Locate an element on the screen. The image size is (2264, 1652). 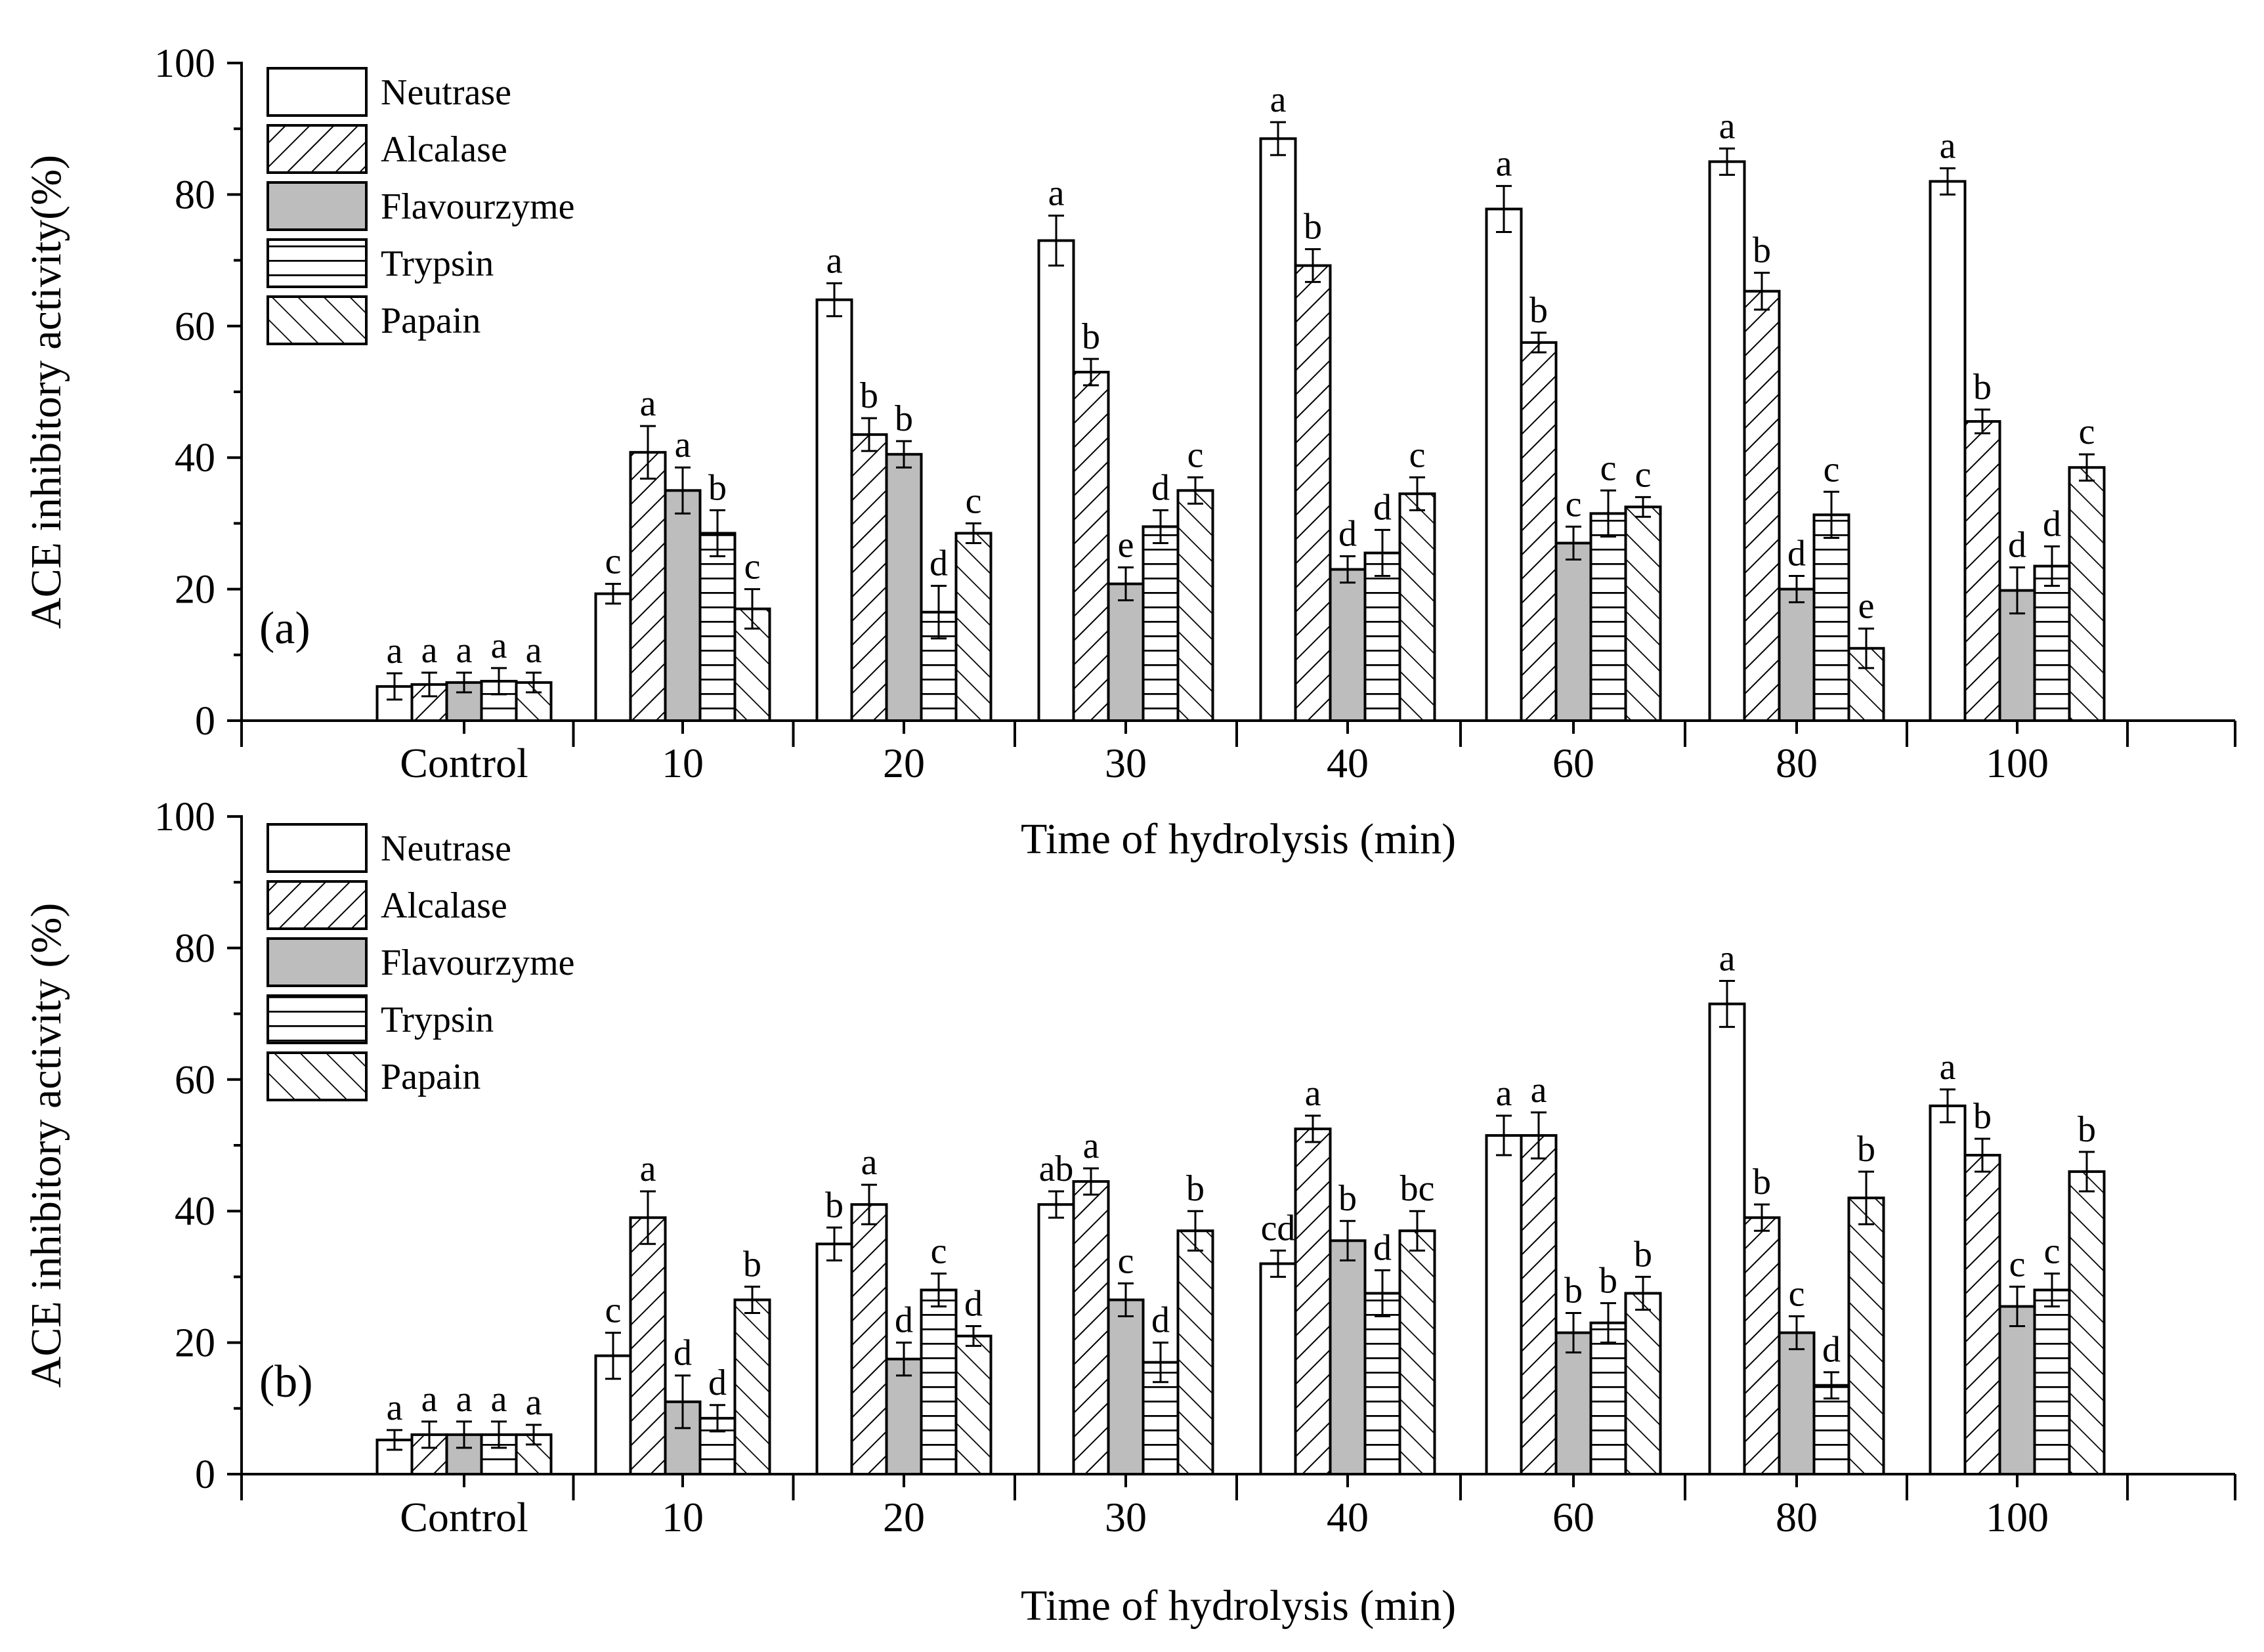
y-tick-label: 60 is located at coordinates (195, 327).